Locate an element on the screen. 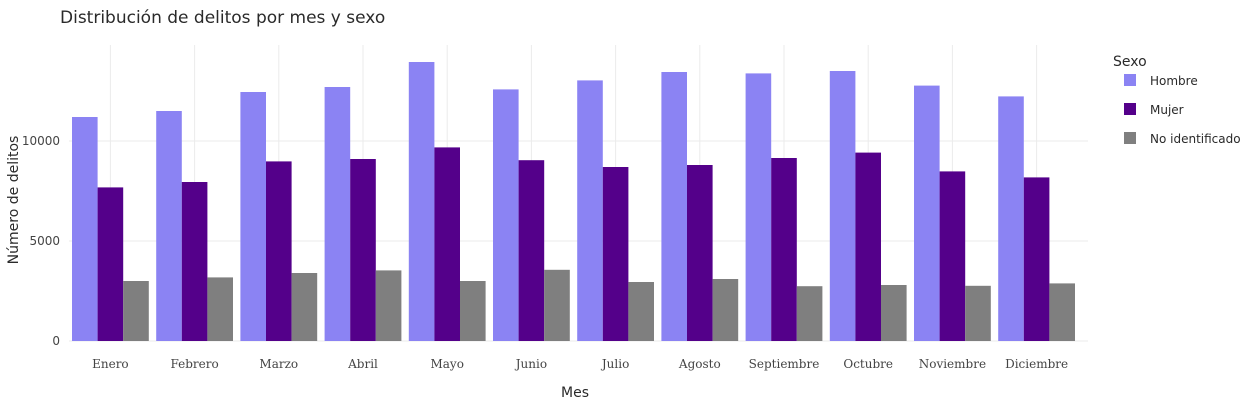 The height and width of the screenshot is (400, 1249). y-tick-label: 0 is located at coordinates (56, 341).